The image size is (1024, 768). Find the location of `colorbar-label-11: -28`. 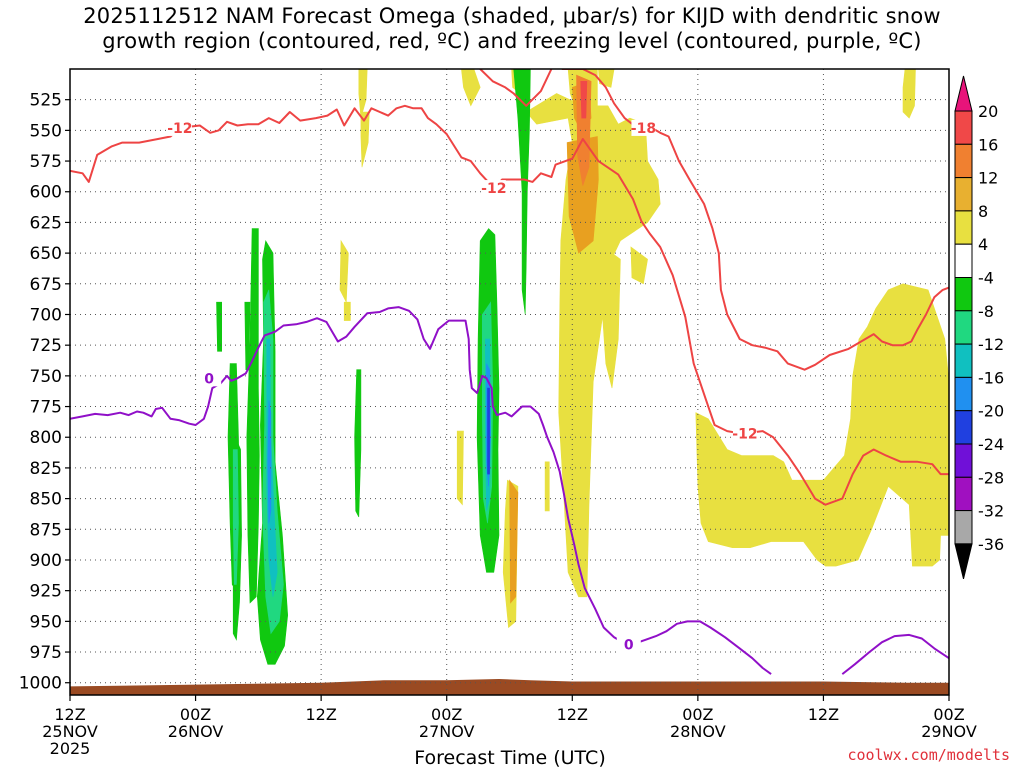

colorbar-label-11: -28 is located at coordinates (991, 477).